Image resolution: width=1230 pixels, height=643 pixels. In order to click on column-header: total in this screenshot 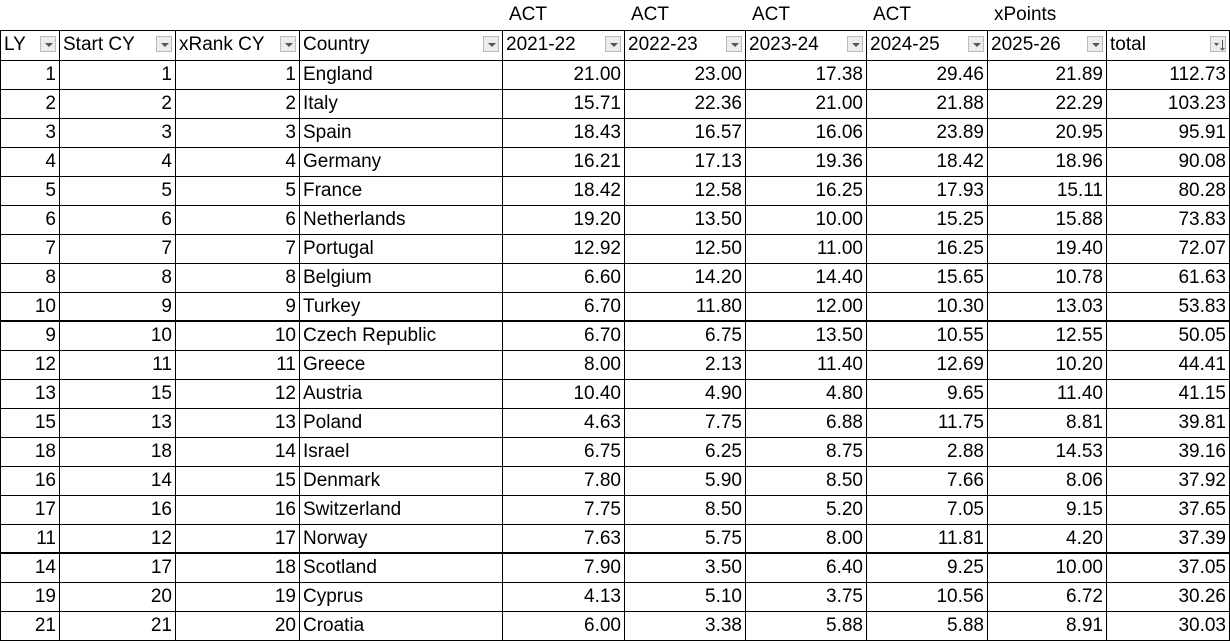, I will do `click(1168, 45)`.